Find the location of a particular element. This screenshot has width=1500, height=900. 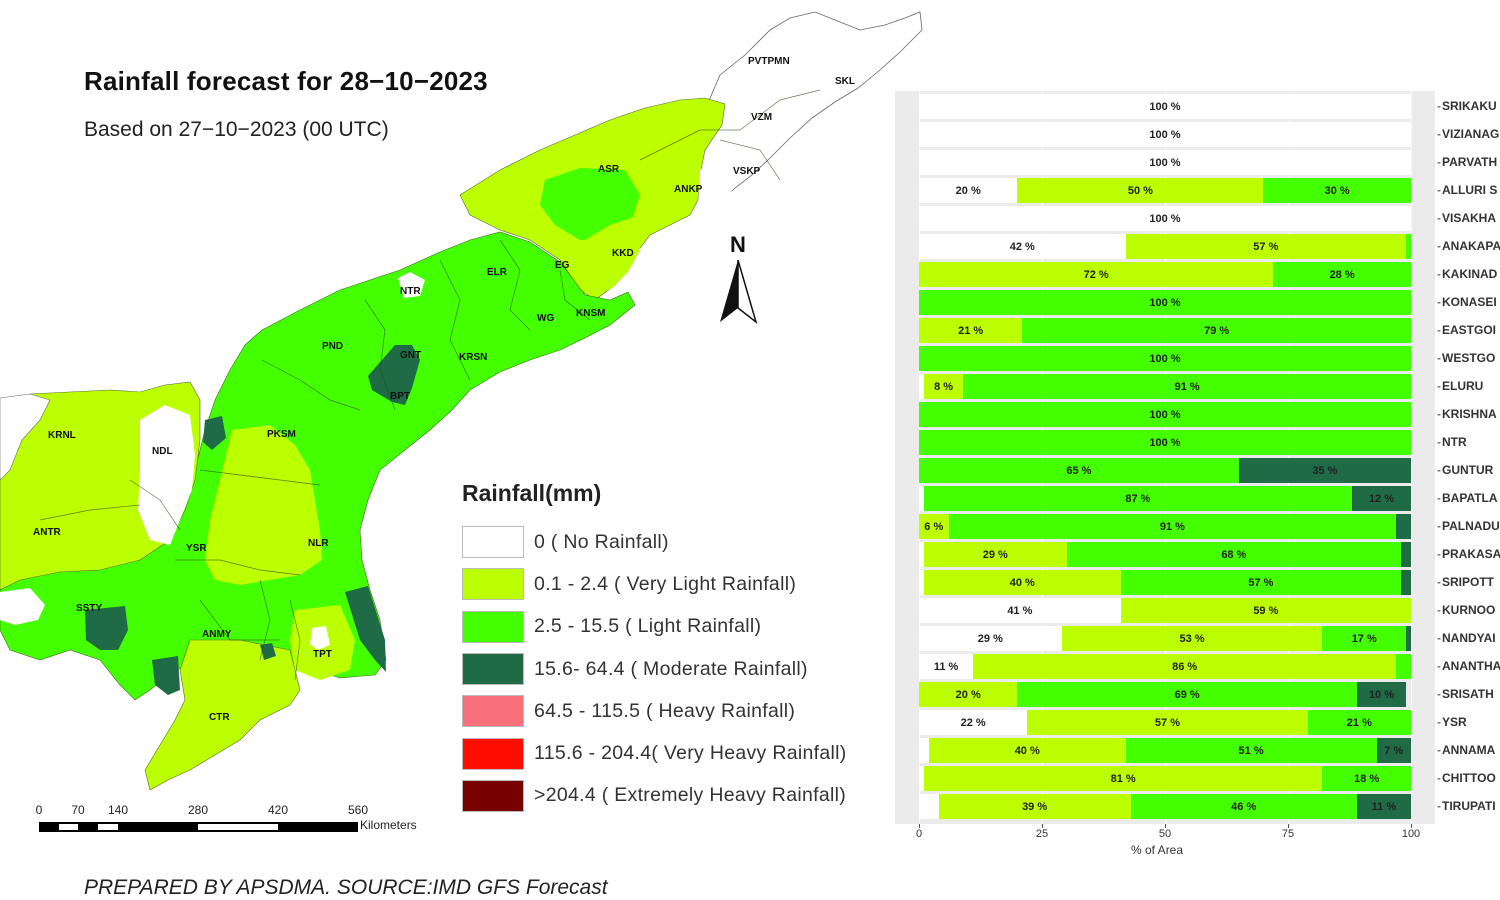

legend-item-light: 2.5 - 15.5 ( Light Rainfall) is located at coordinates (654, 627).